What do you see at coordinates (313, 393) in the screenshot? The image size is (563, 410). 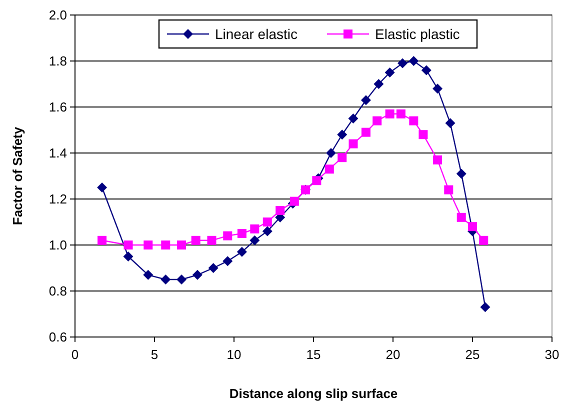 I see `x-axis-title: Distance along slip surface` at bounding box center [313, 393].